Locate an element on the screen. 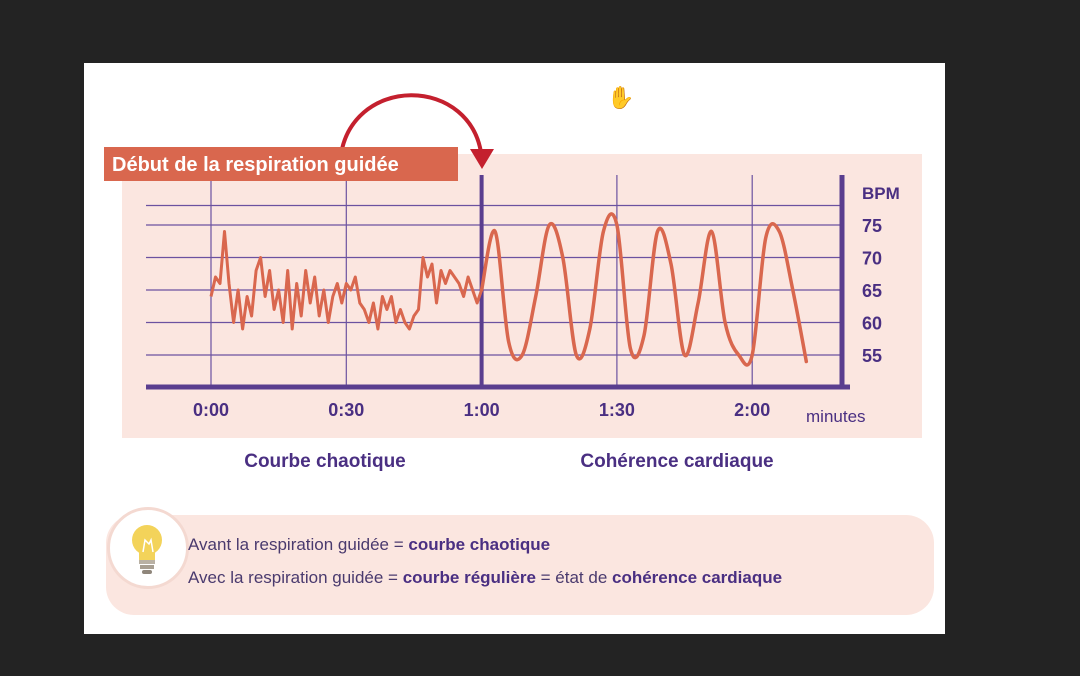  banner-bg is located at coordinates (281, 164).